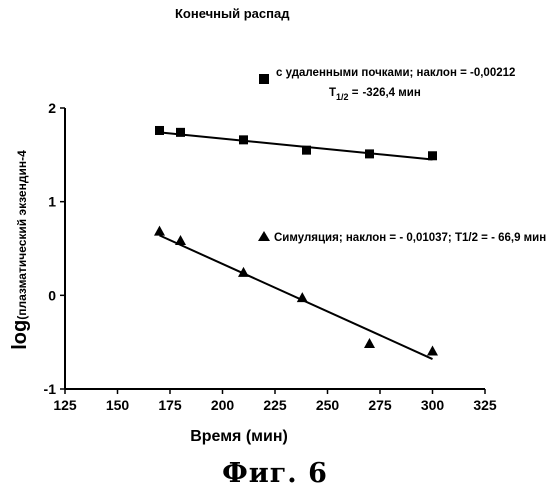 The image size is (550, 500). Describe the element at coordinates (22, 235) in the screenshot. I see `y-axis-label-sub: (плазматический экзендин-4` at that location.